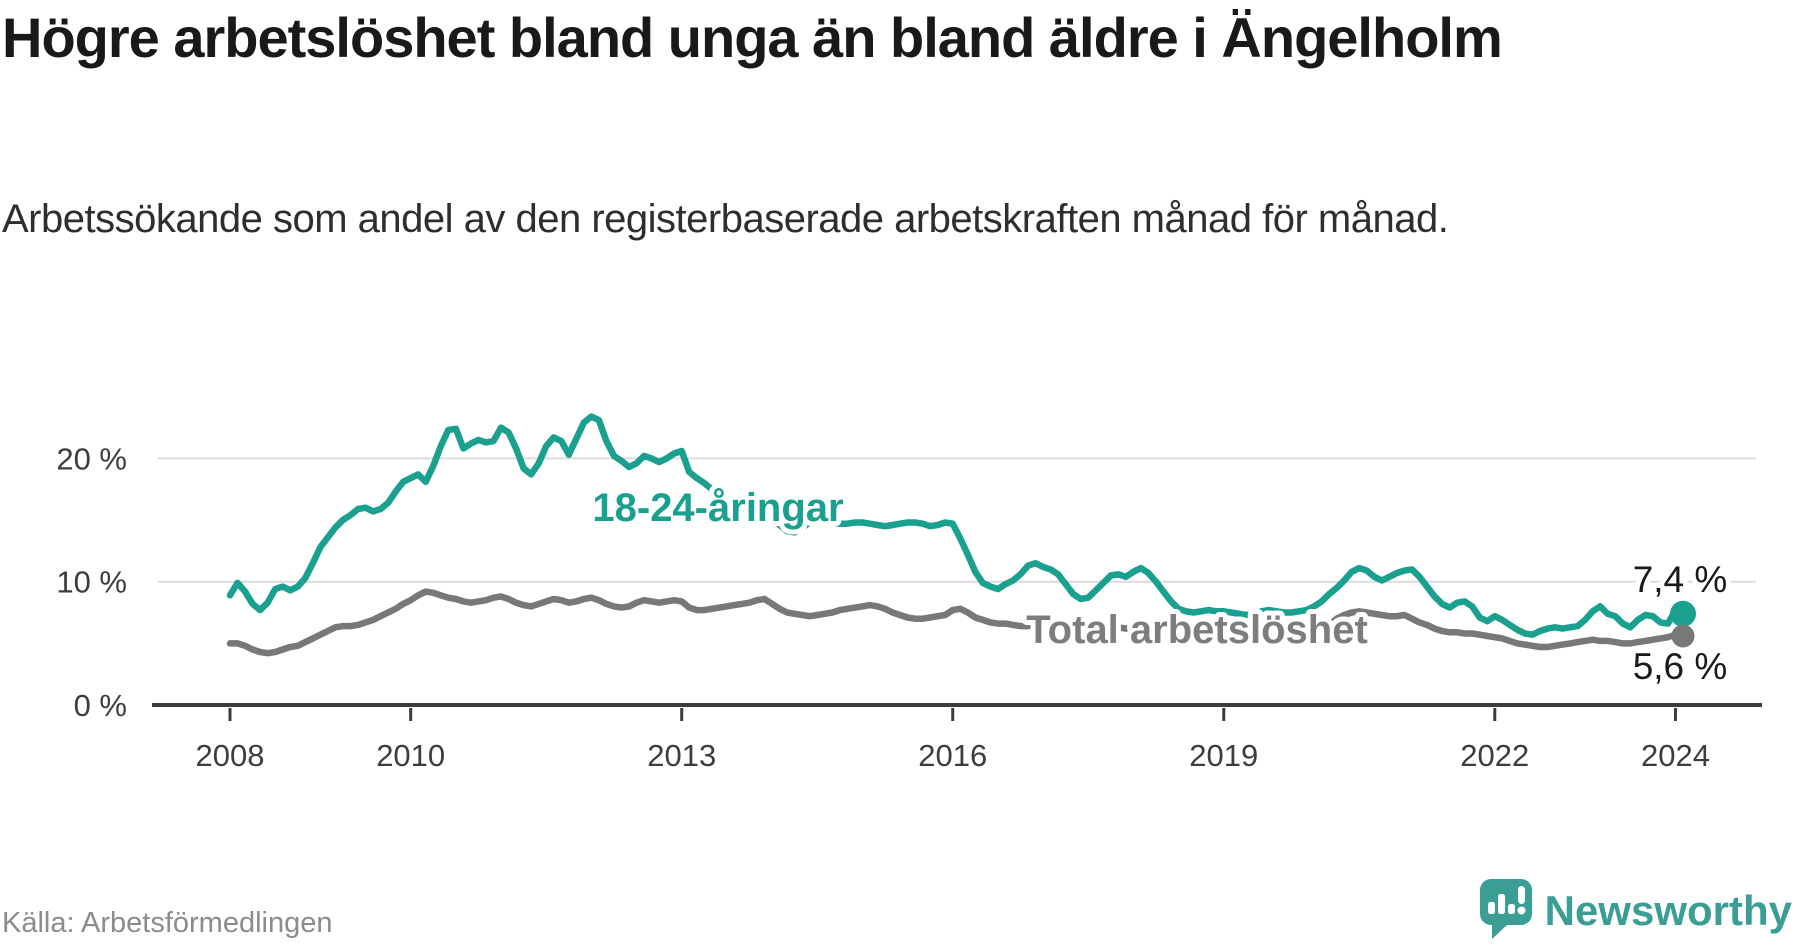 The width and height of the screenshot is (1800, 948). I want to click on x-axis-tick-label: 2022, so click(1494, 755).